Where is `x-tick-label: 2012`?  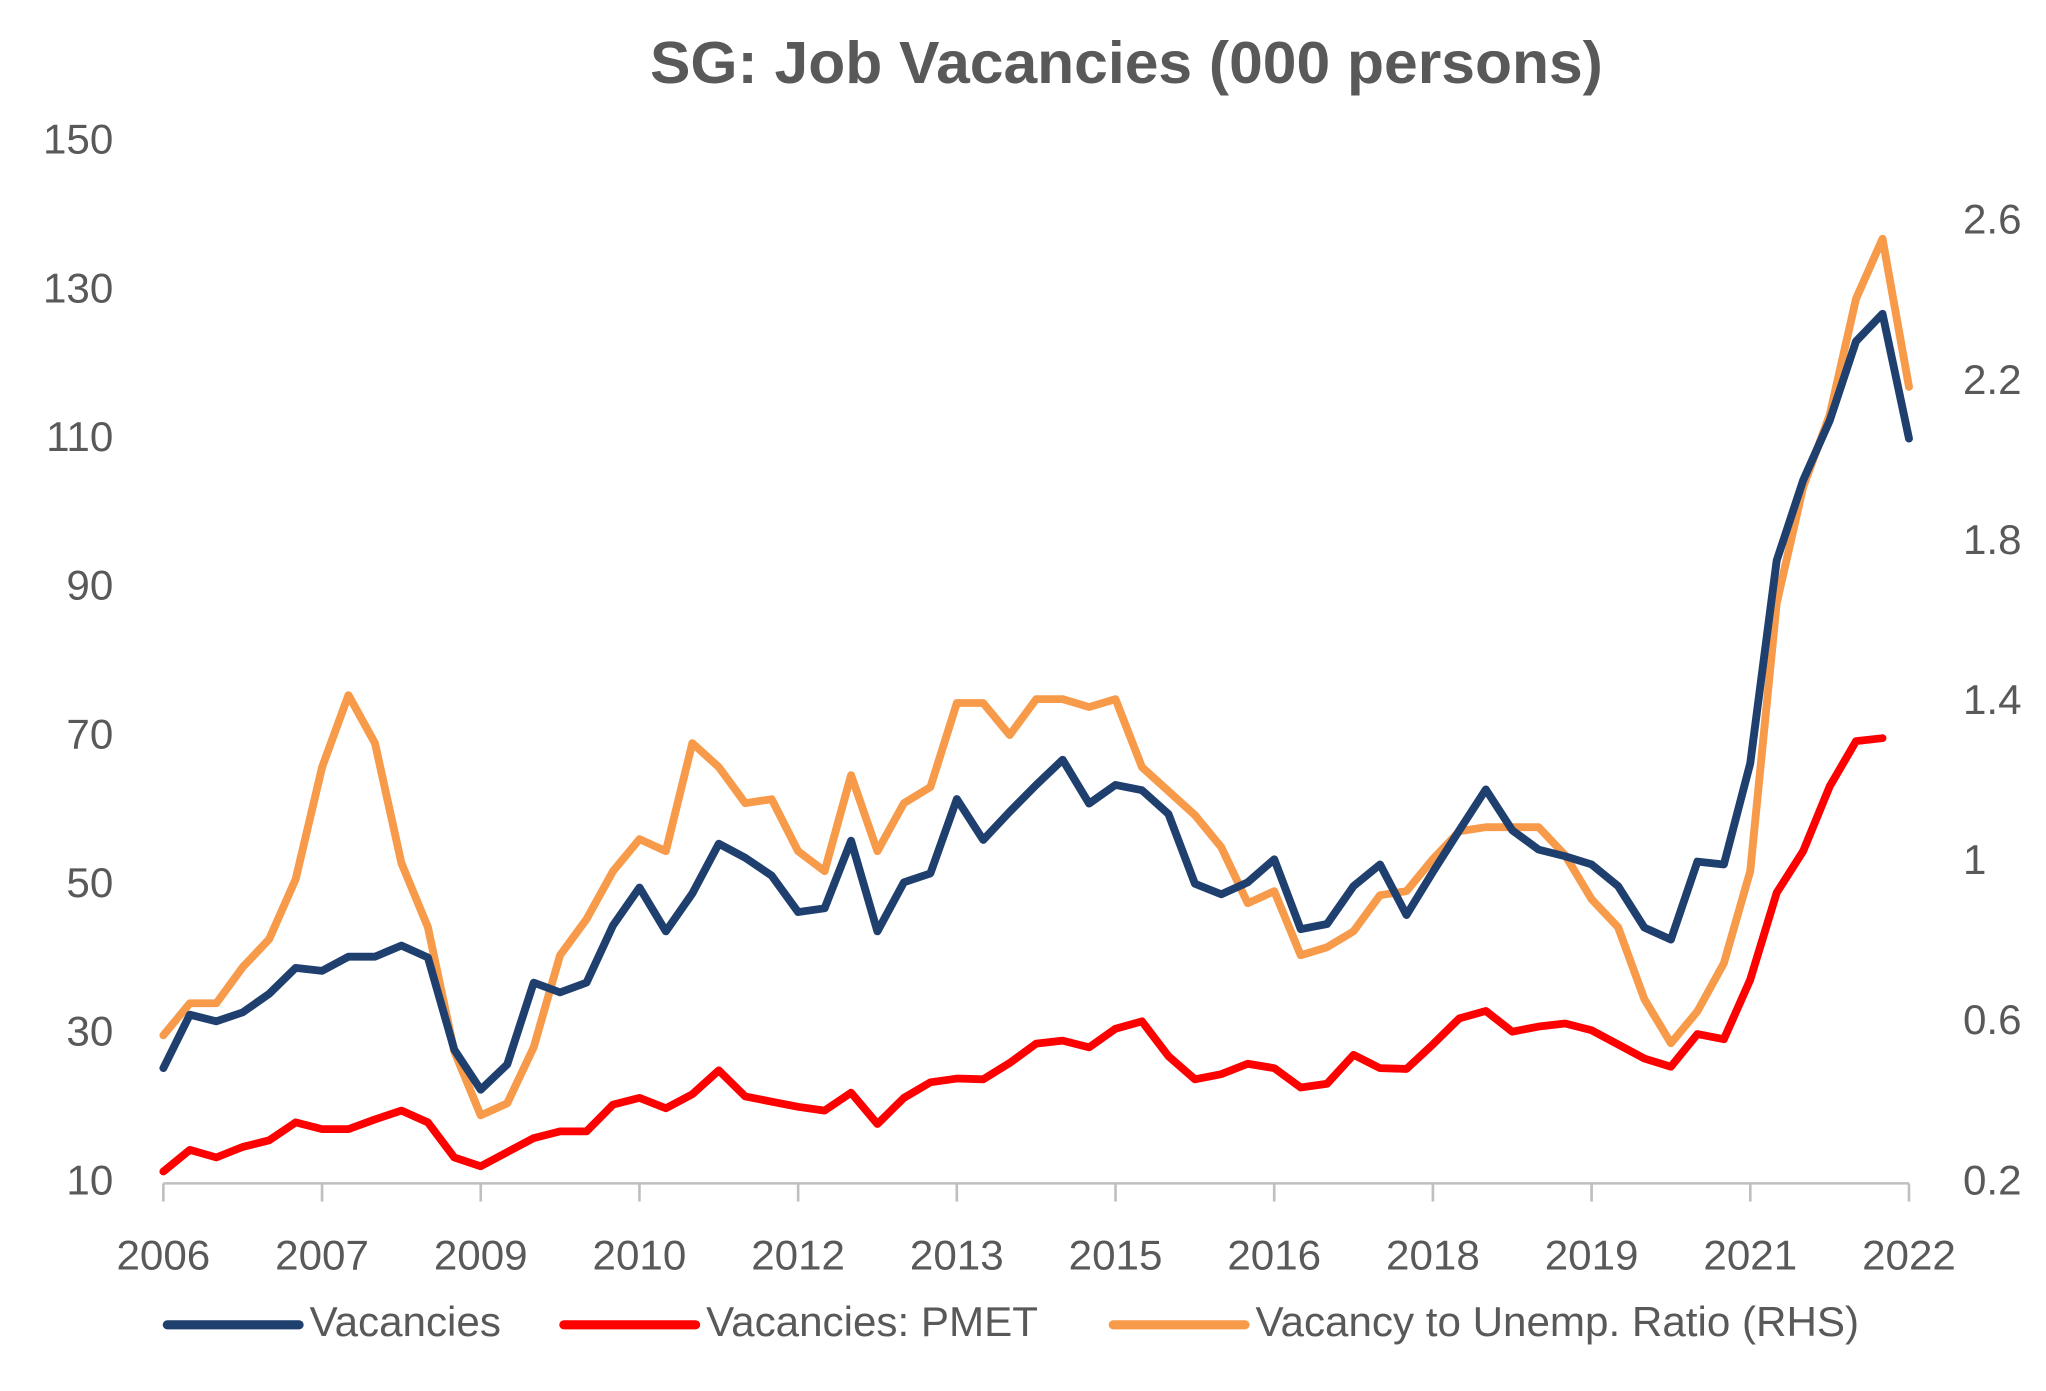
x-tick-label: 2012 is located at coordinates (798, 1255).